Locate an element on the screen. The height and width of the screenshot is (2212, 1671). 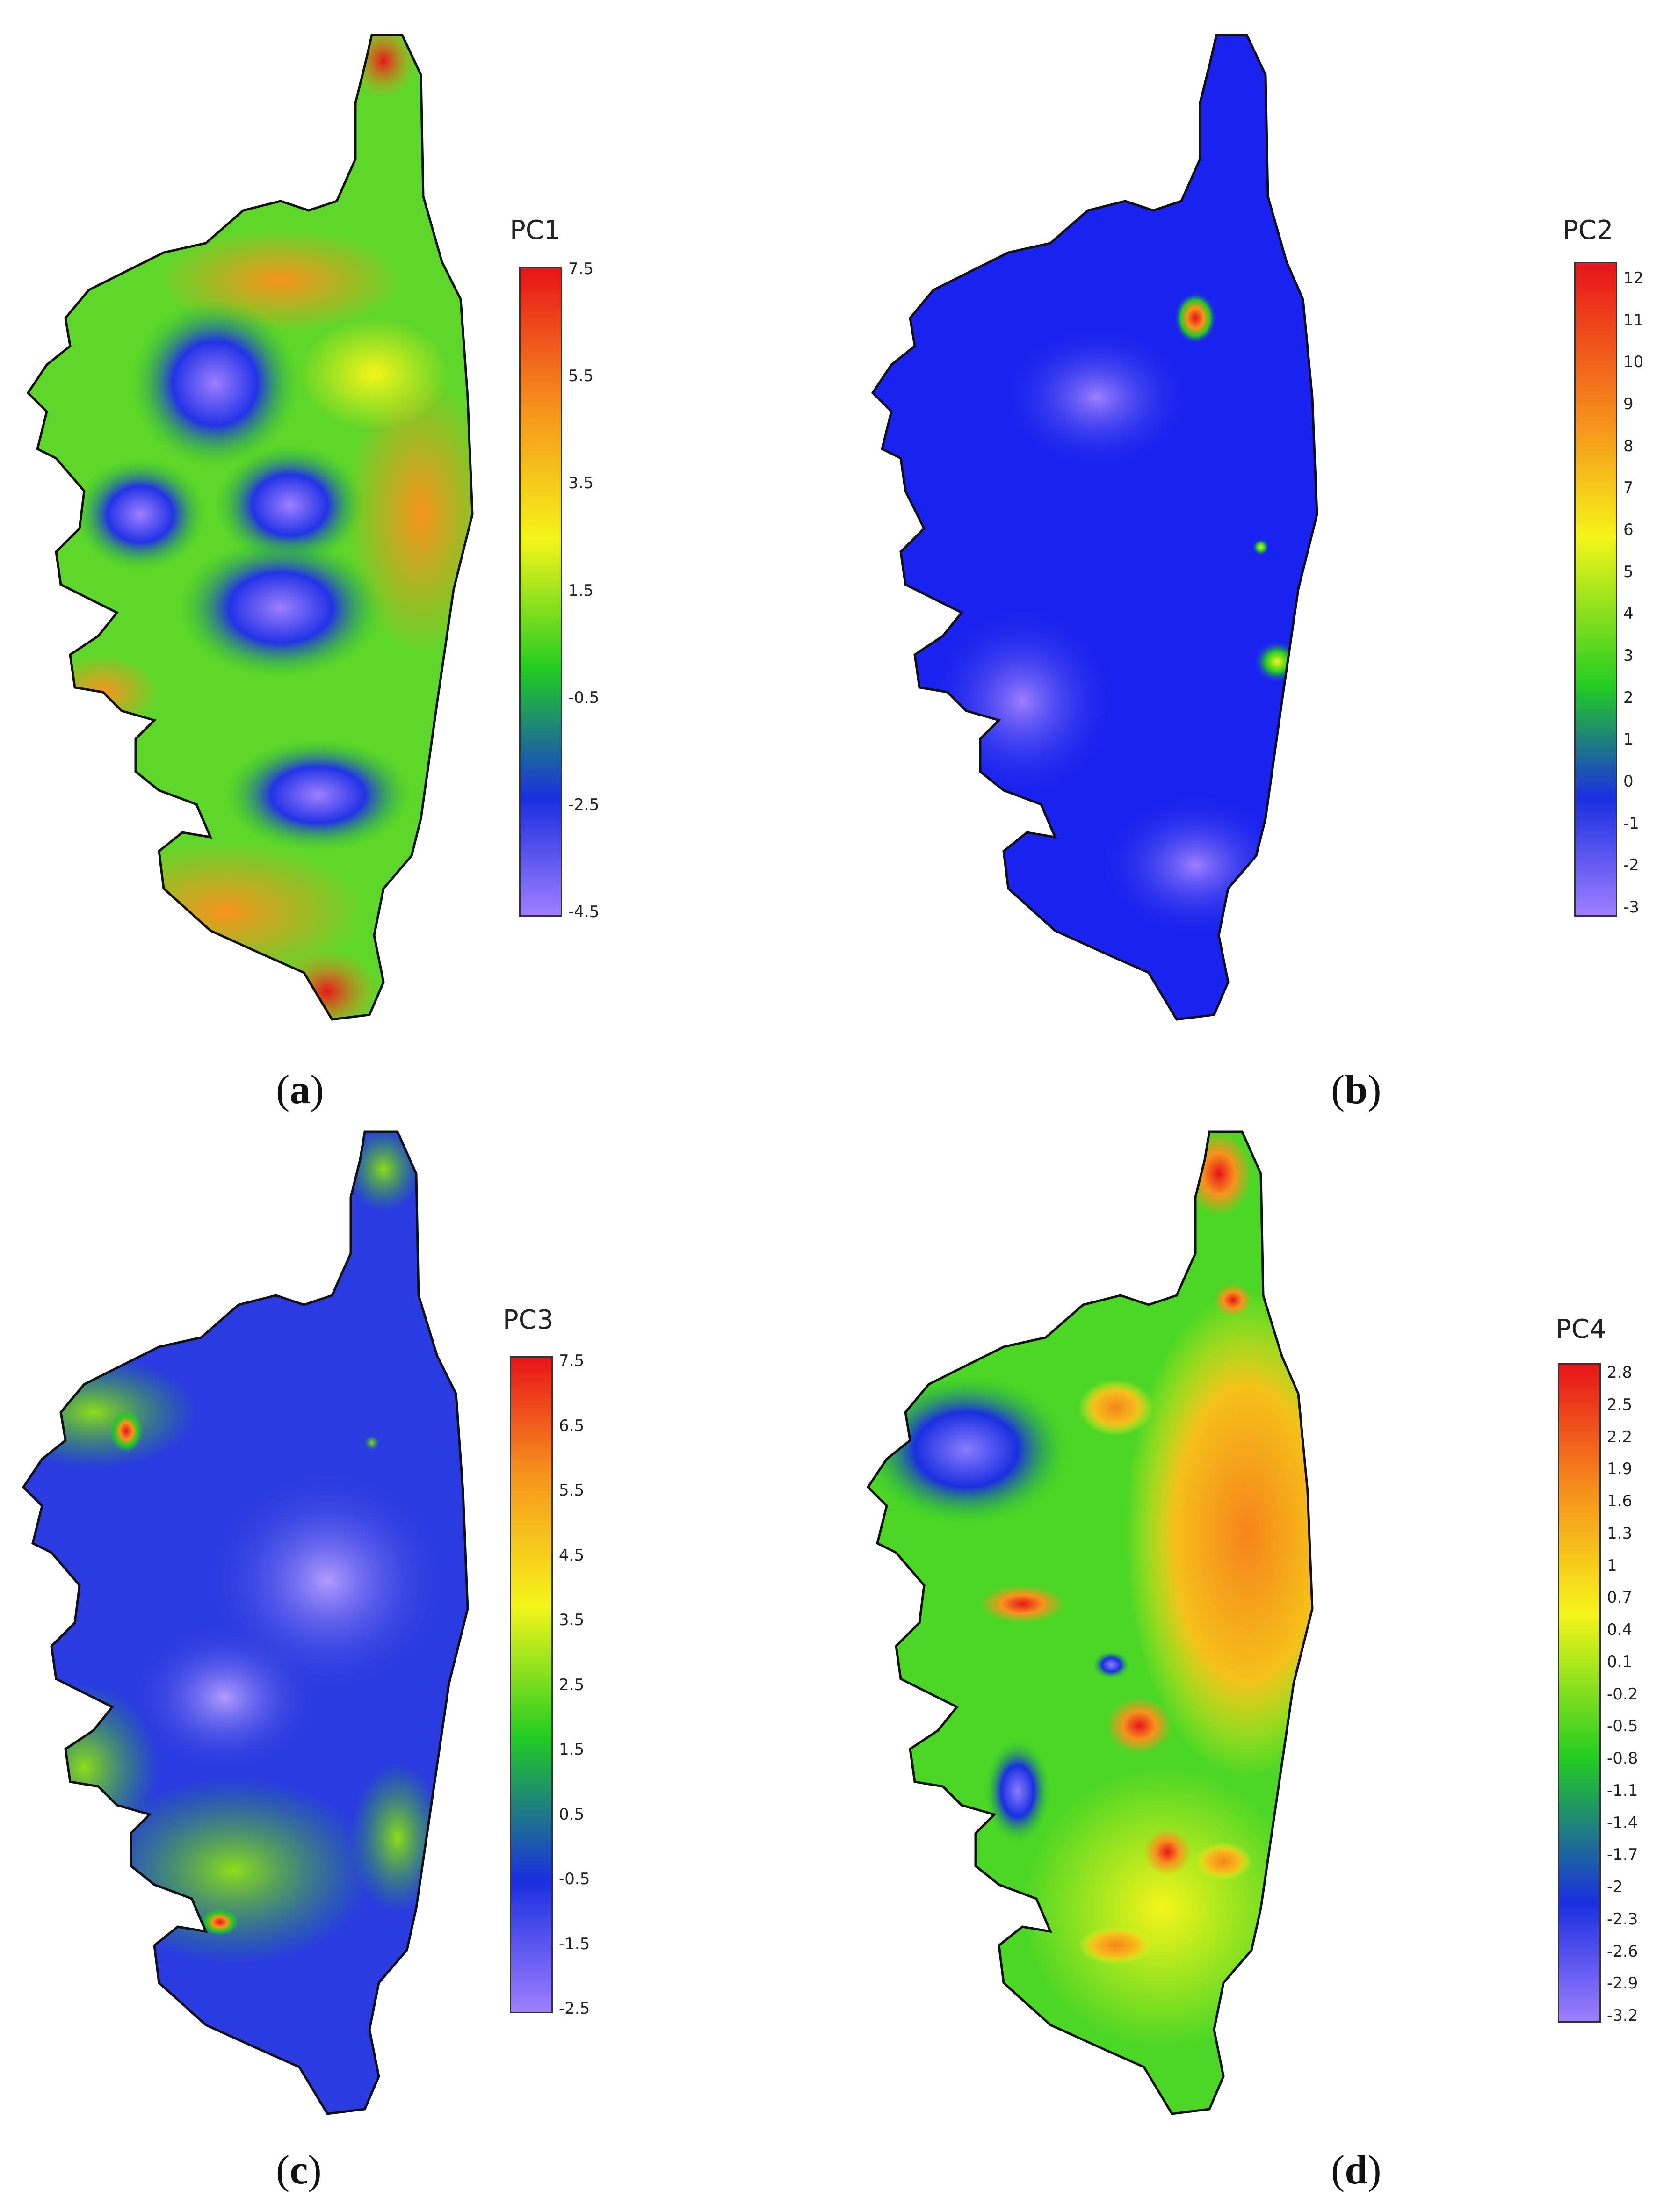
legend-tick-label: 2 is located at coordinates (1628, 697).